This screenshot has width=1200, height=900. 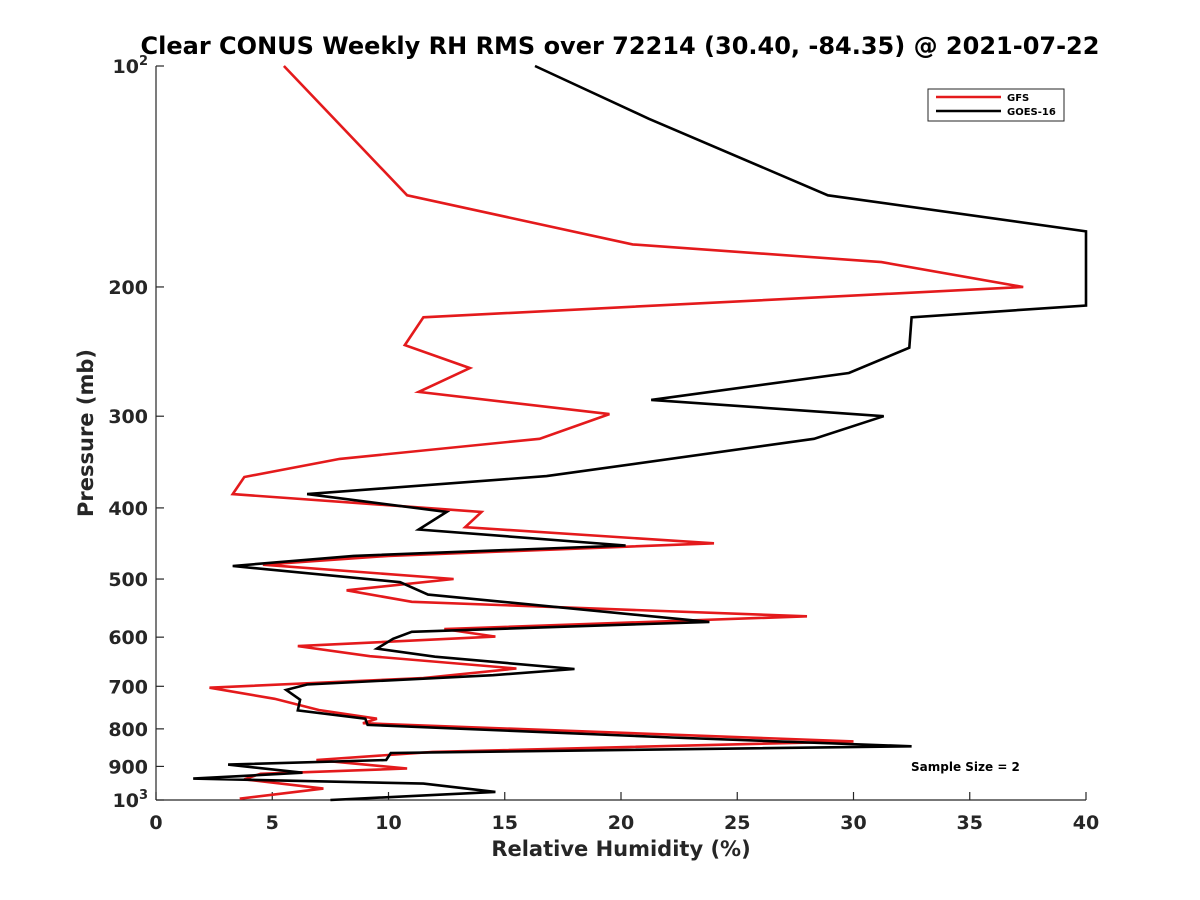 I want to click on legend: GFS GOES-16, so click(x=996, y=105).